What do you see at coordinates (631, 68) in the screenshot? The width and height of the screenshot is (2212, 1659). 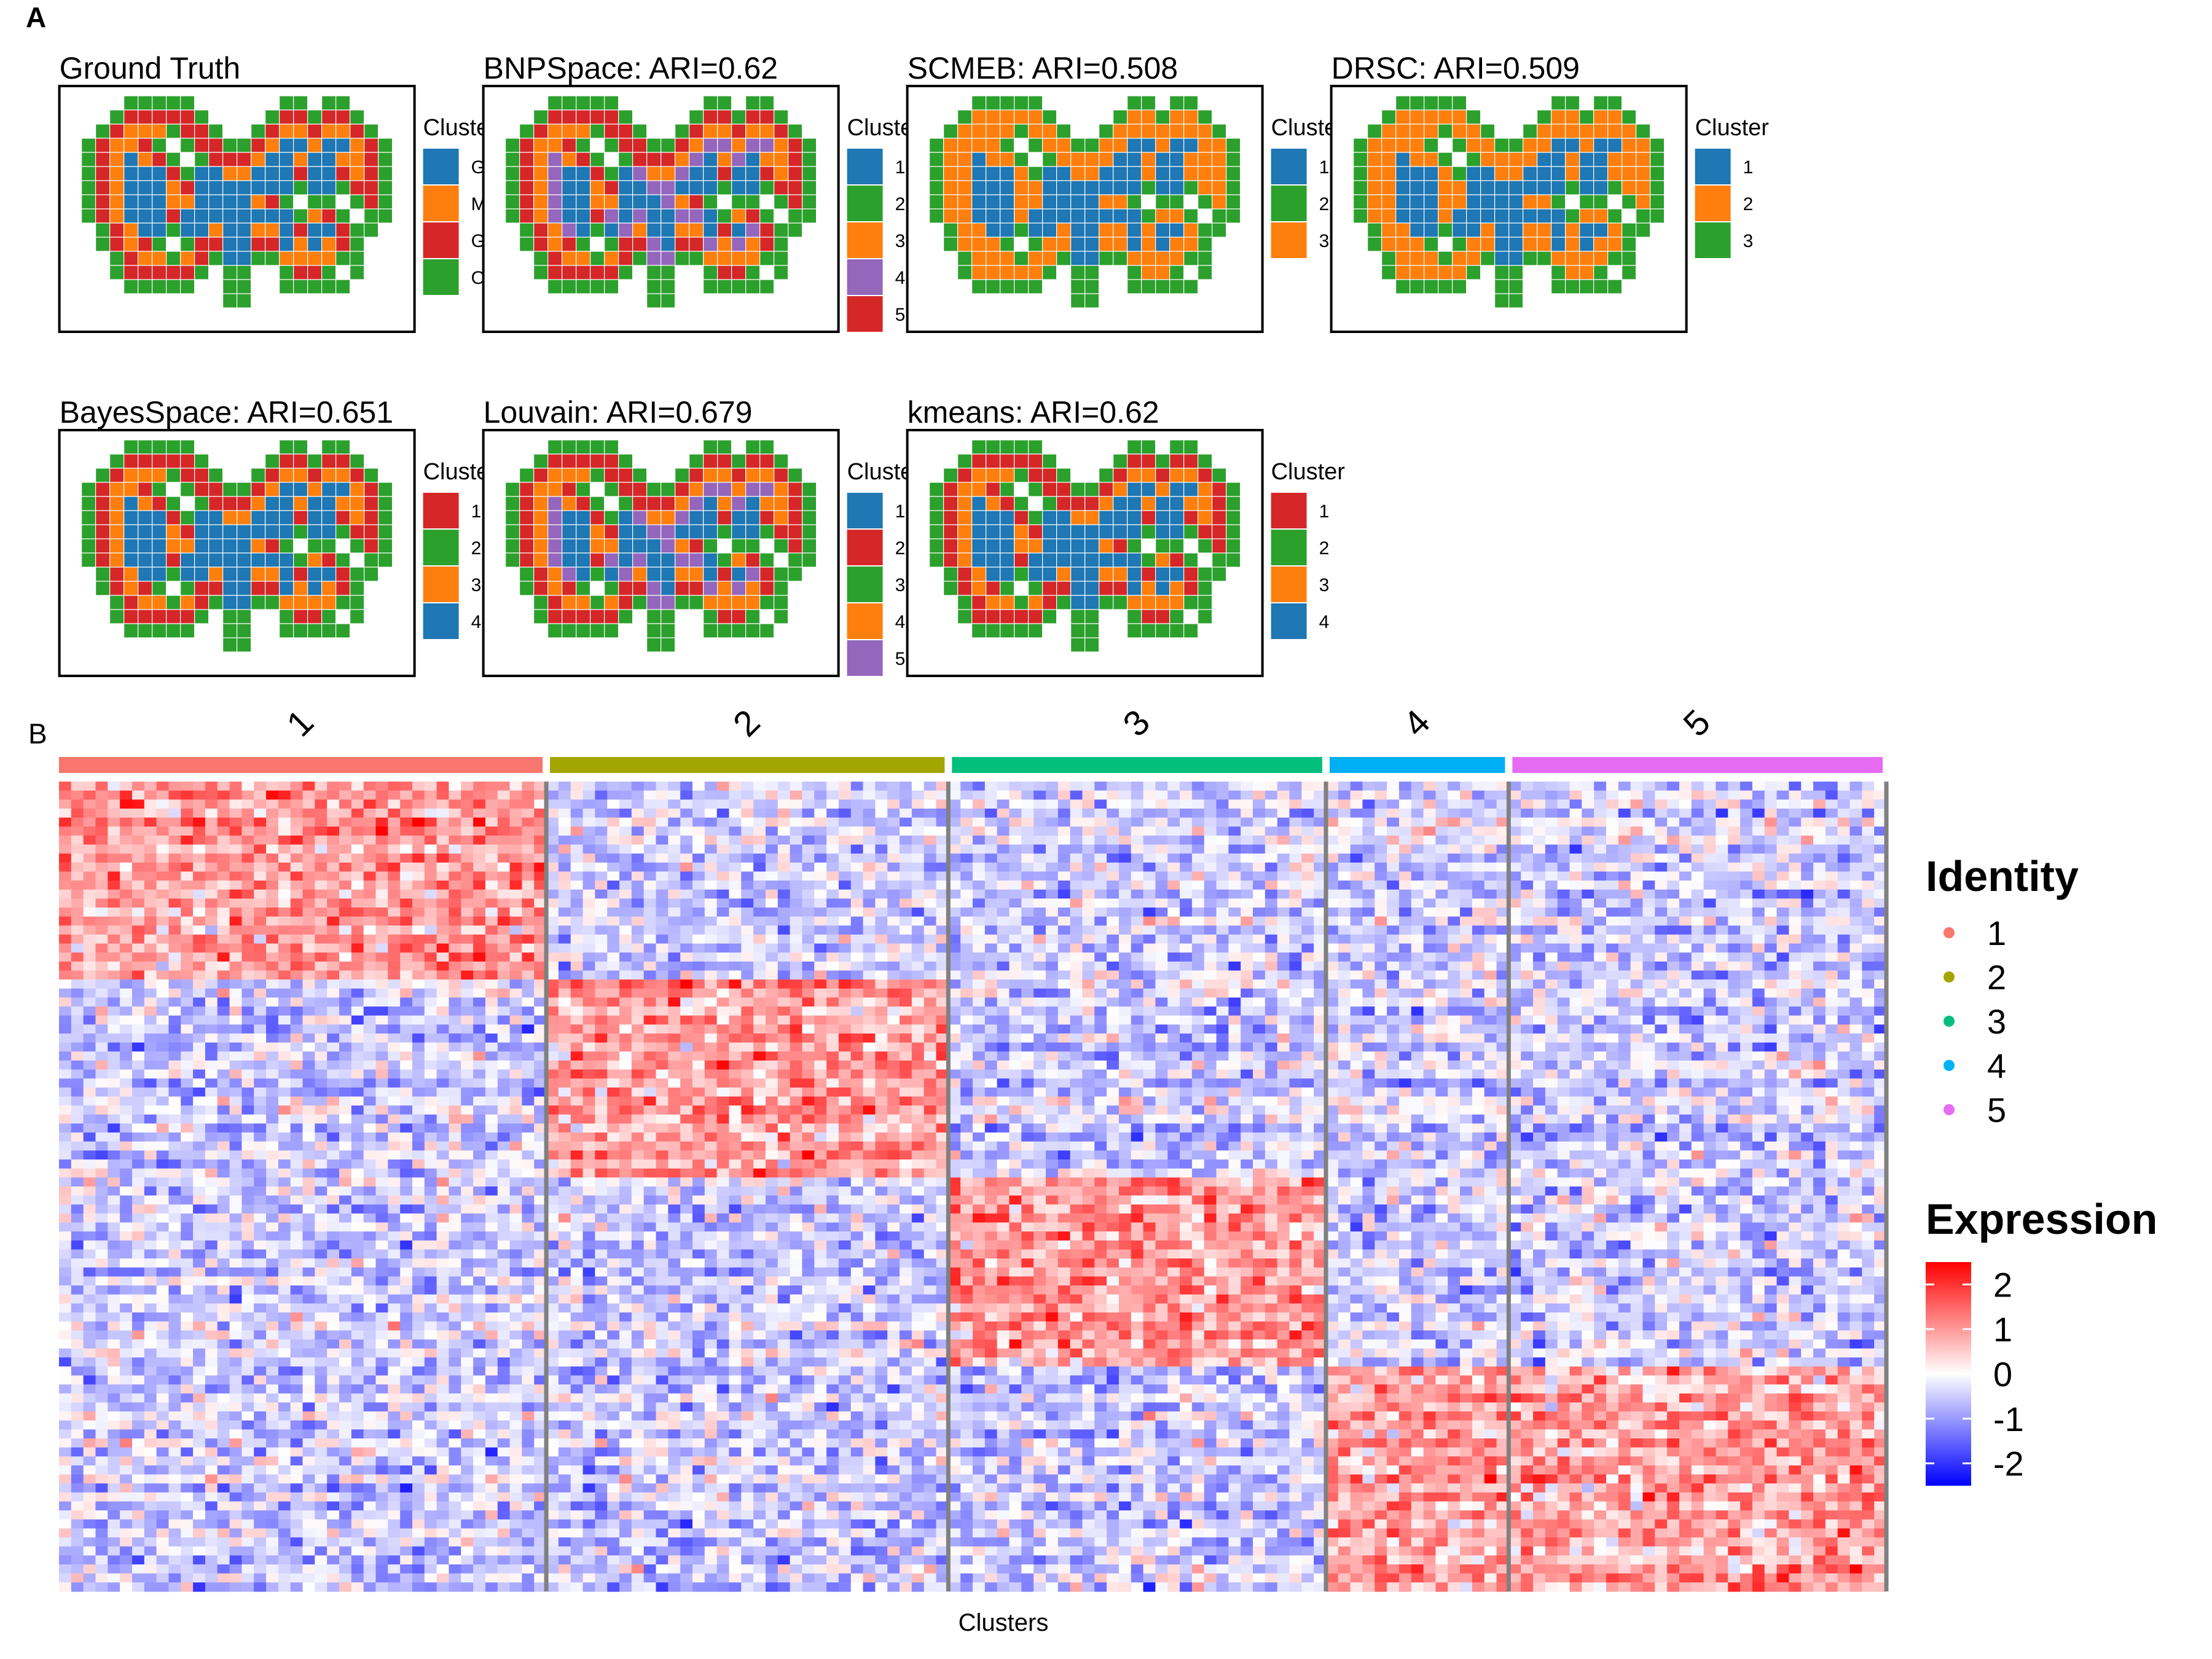 I see `spatial-panel-title: BNPSpace: ARI=0.62` at bounding box center [631, 68].